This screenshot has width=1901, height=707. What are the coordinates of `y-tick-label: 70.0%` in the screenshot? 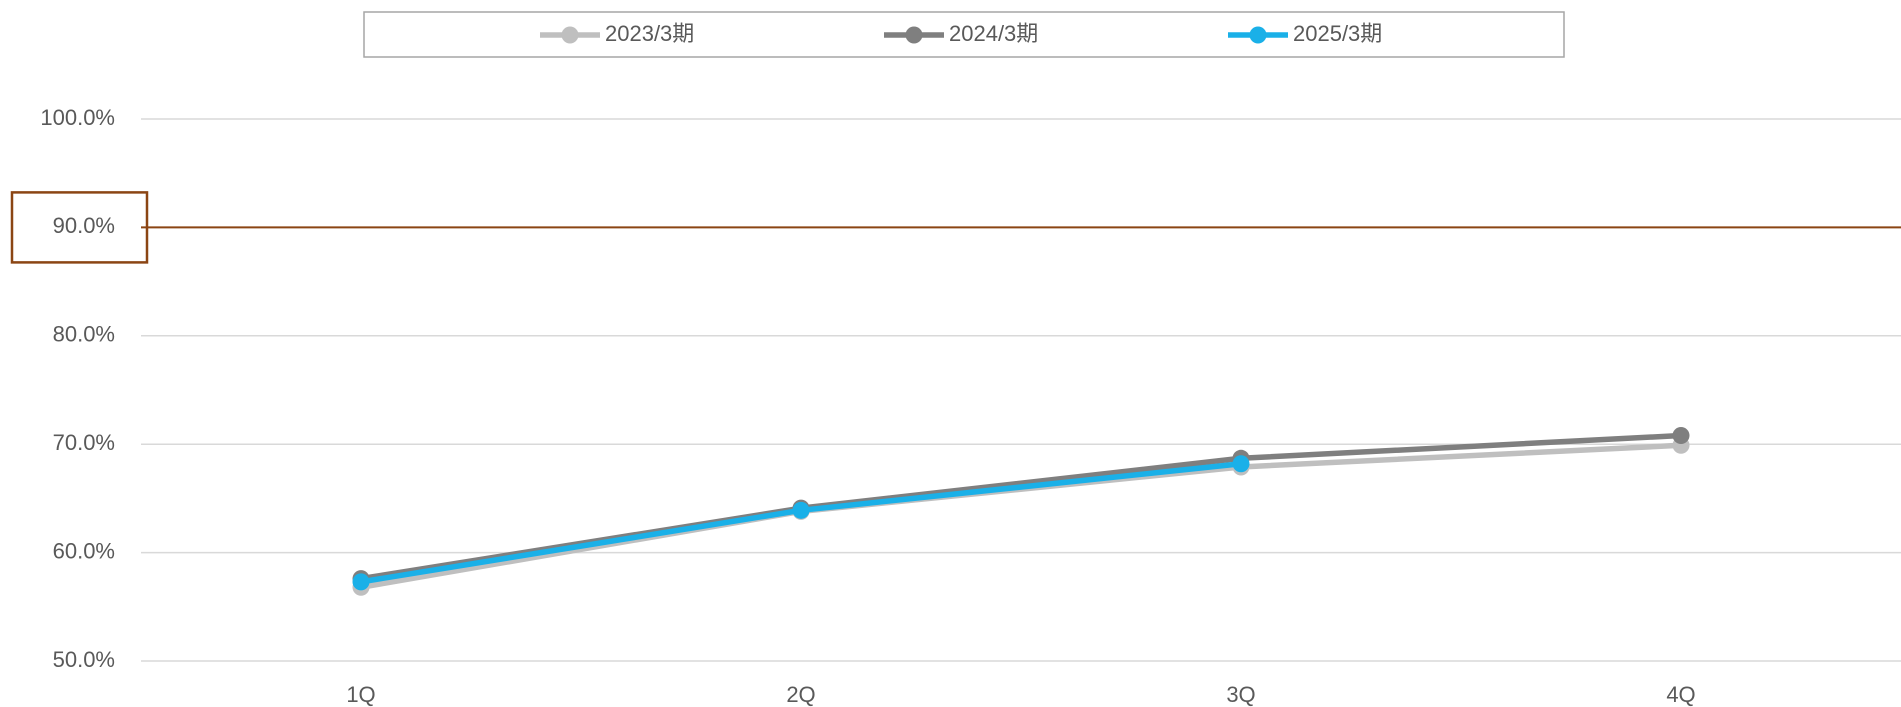 It's located at (84, 442).